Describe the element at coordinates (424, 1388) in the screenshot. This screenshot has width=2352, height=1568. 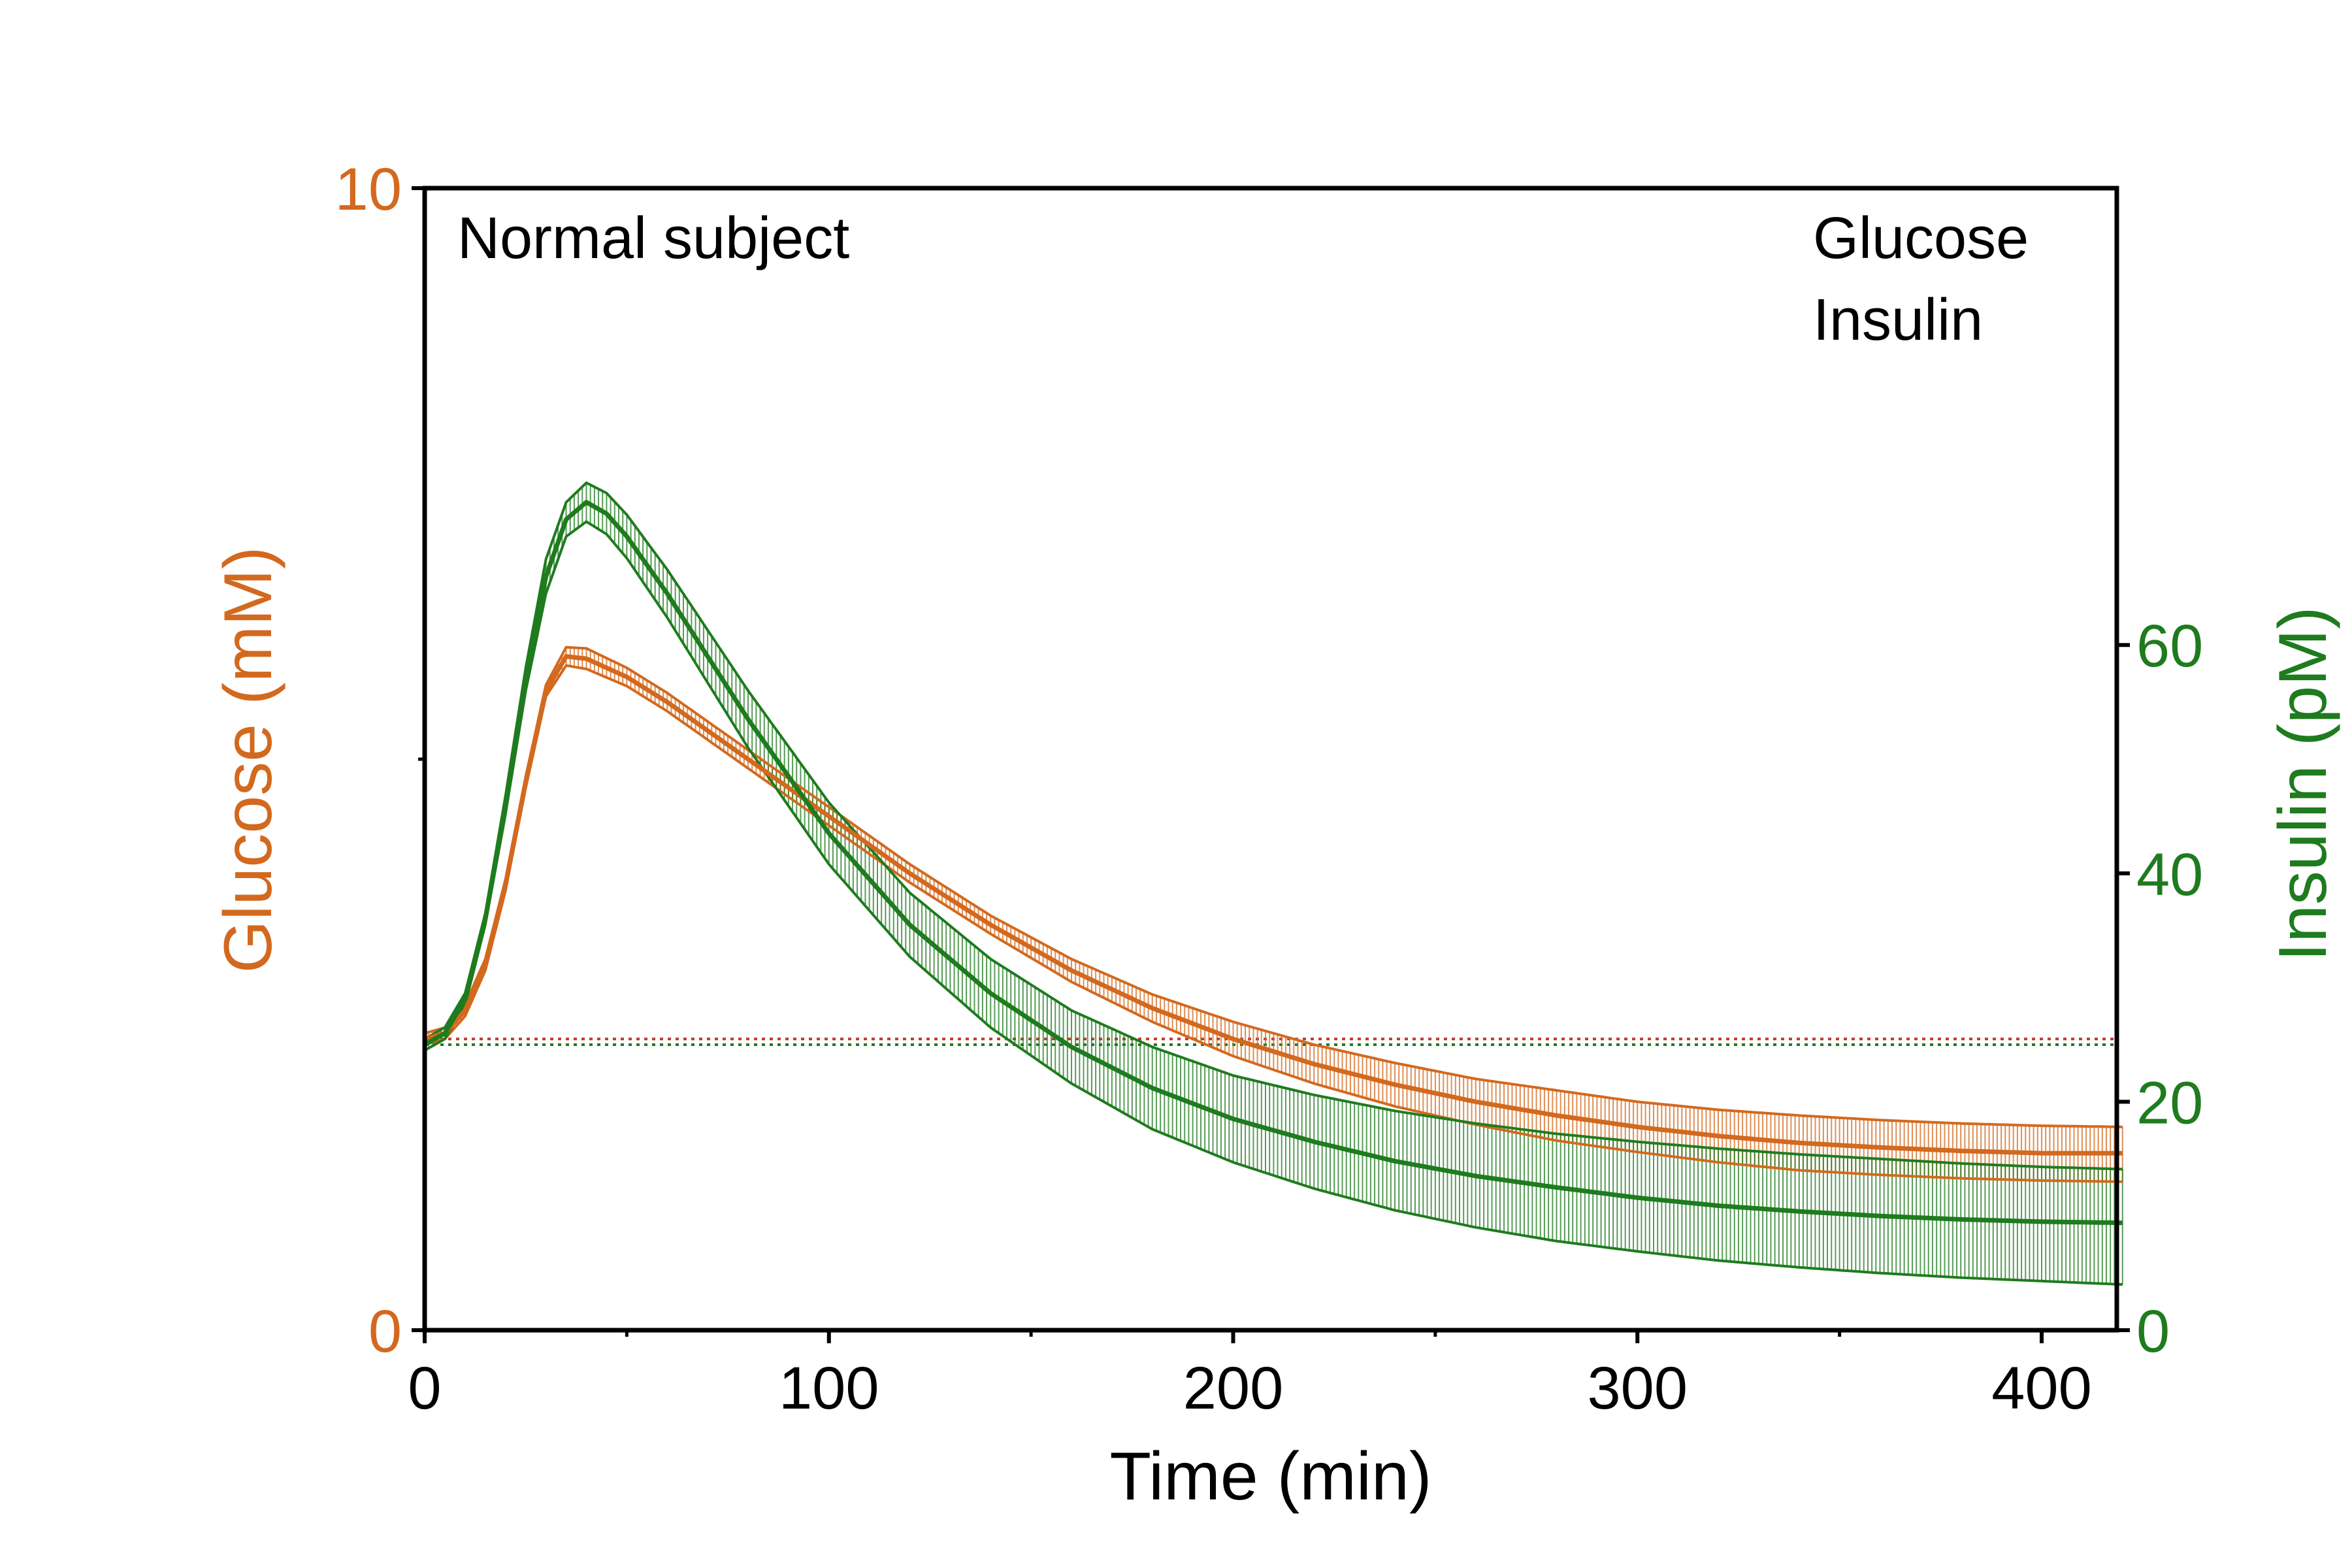
I see `x-tick-label: 0` at that location.